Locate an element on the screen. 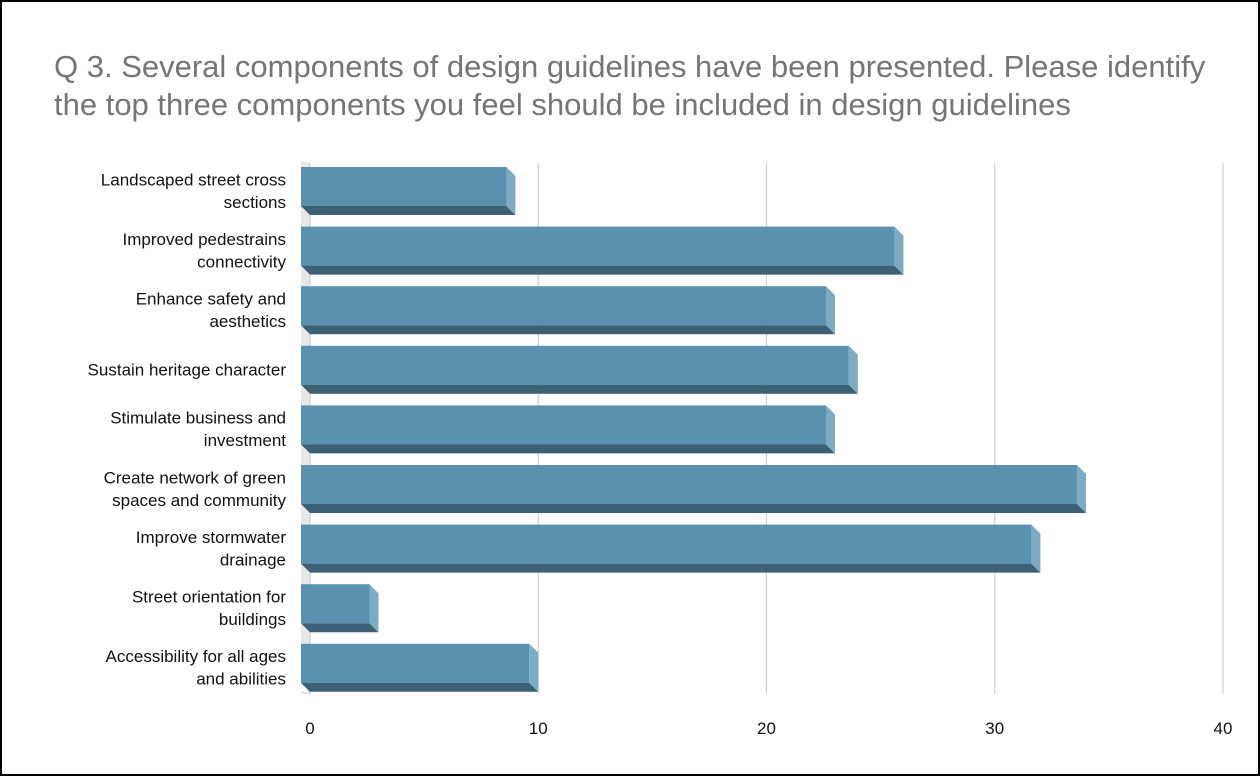 The image size is (1260, 776). category-label: drainage is located at coordinates (253, 559).